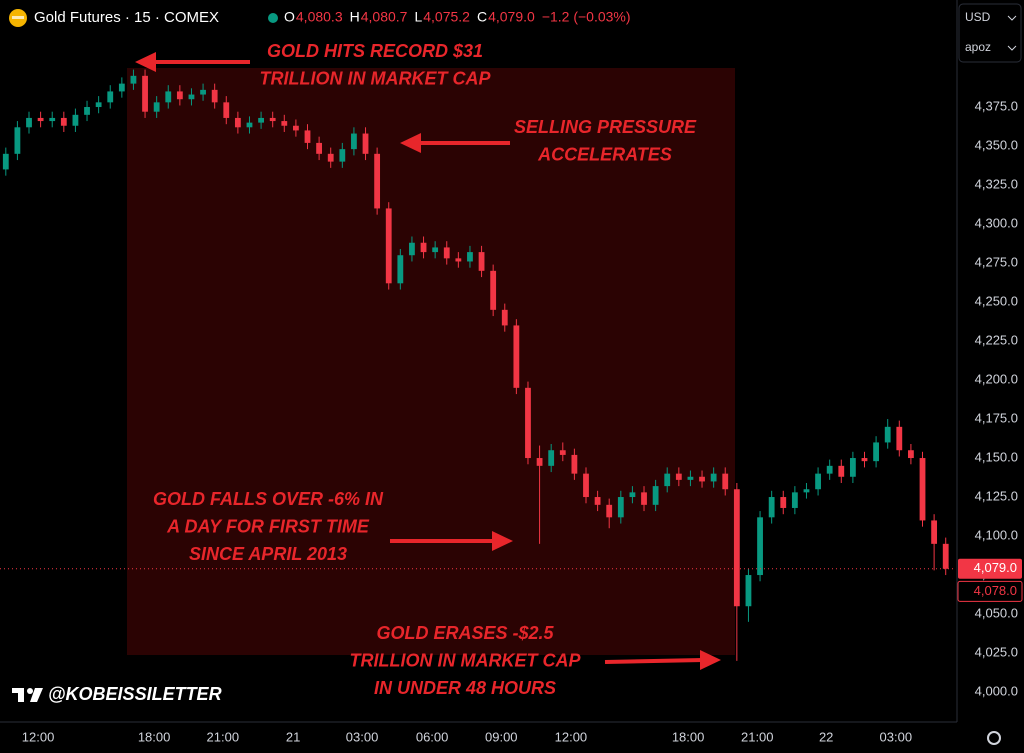 The width and height of the screenshot is (1024, 753). What do you see at coordinates (996, 144) in the screenshot?
I see `y-tick-label: 4,350.0` at bounding box center [996, 144].